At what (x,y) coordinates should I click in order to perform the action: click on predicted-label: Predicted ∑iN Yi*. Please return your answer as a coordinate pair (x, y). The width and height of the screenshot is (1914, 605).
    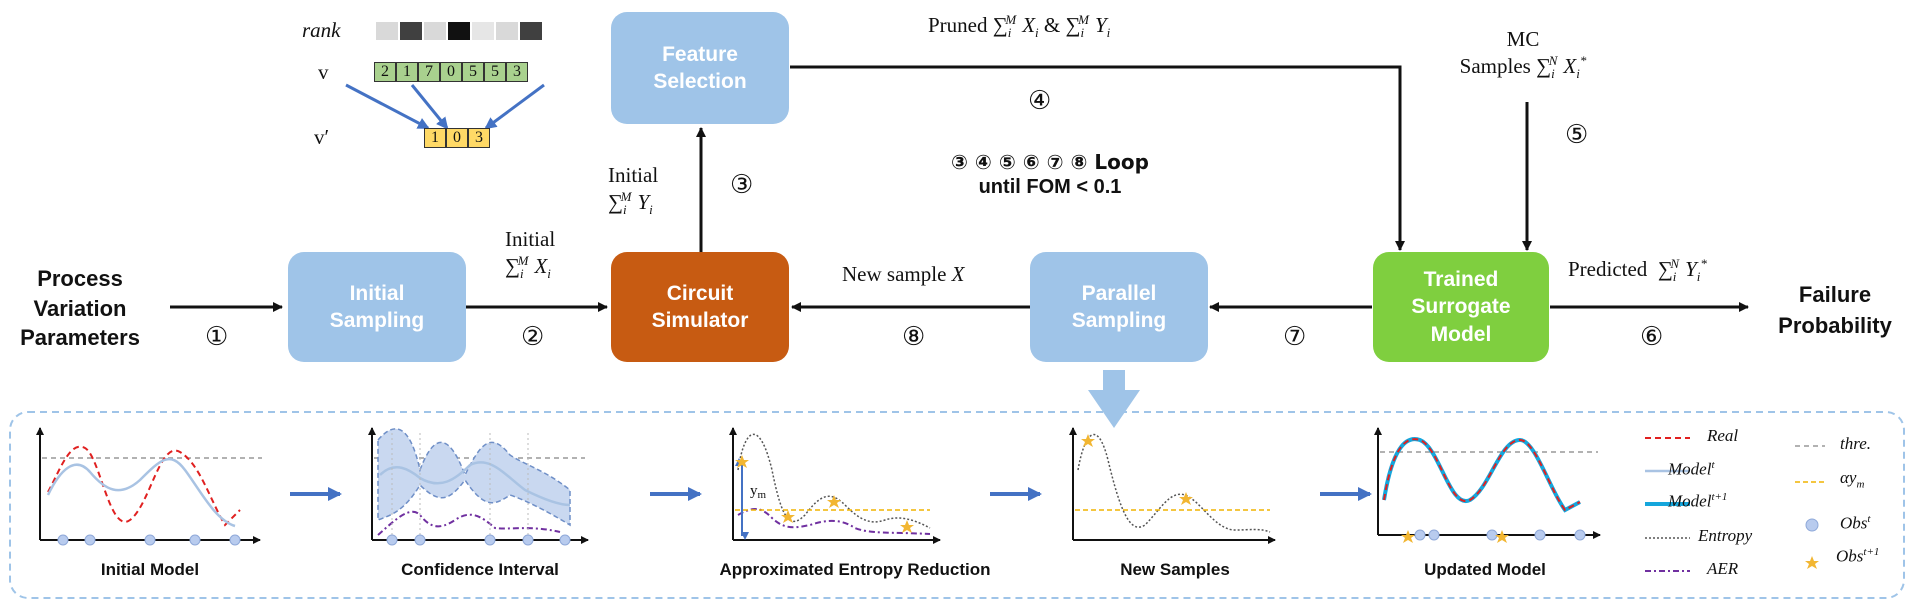
    Looking at the image, I should click on (1637, 270).